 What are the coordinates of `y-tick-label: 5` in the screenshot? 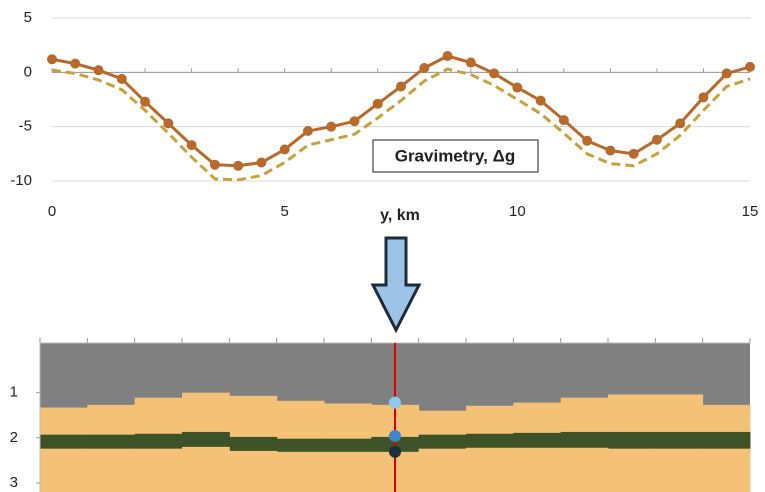 It's located at (28, 17).